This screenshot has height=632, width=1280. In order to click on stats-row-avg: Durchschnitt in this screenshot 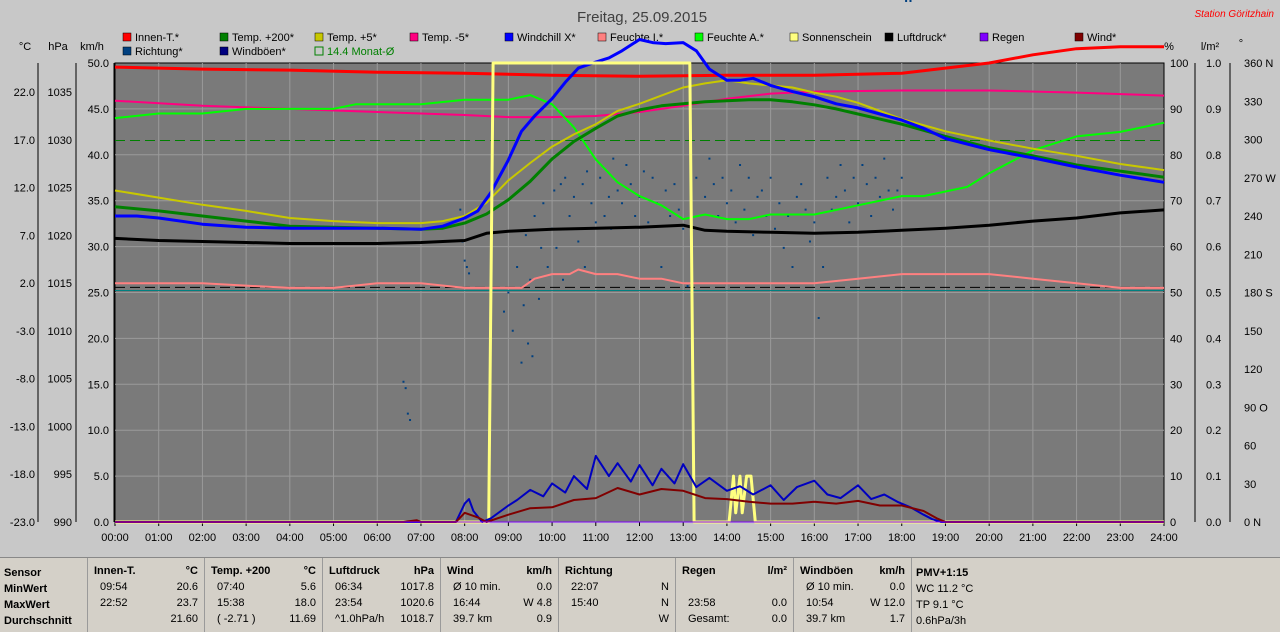, I will do `click(38, 621)`.